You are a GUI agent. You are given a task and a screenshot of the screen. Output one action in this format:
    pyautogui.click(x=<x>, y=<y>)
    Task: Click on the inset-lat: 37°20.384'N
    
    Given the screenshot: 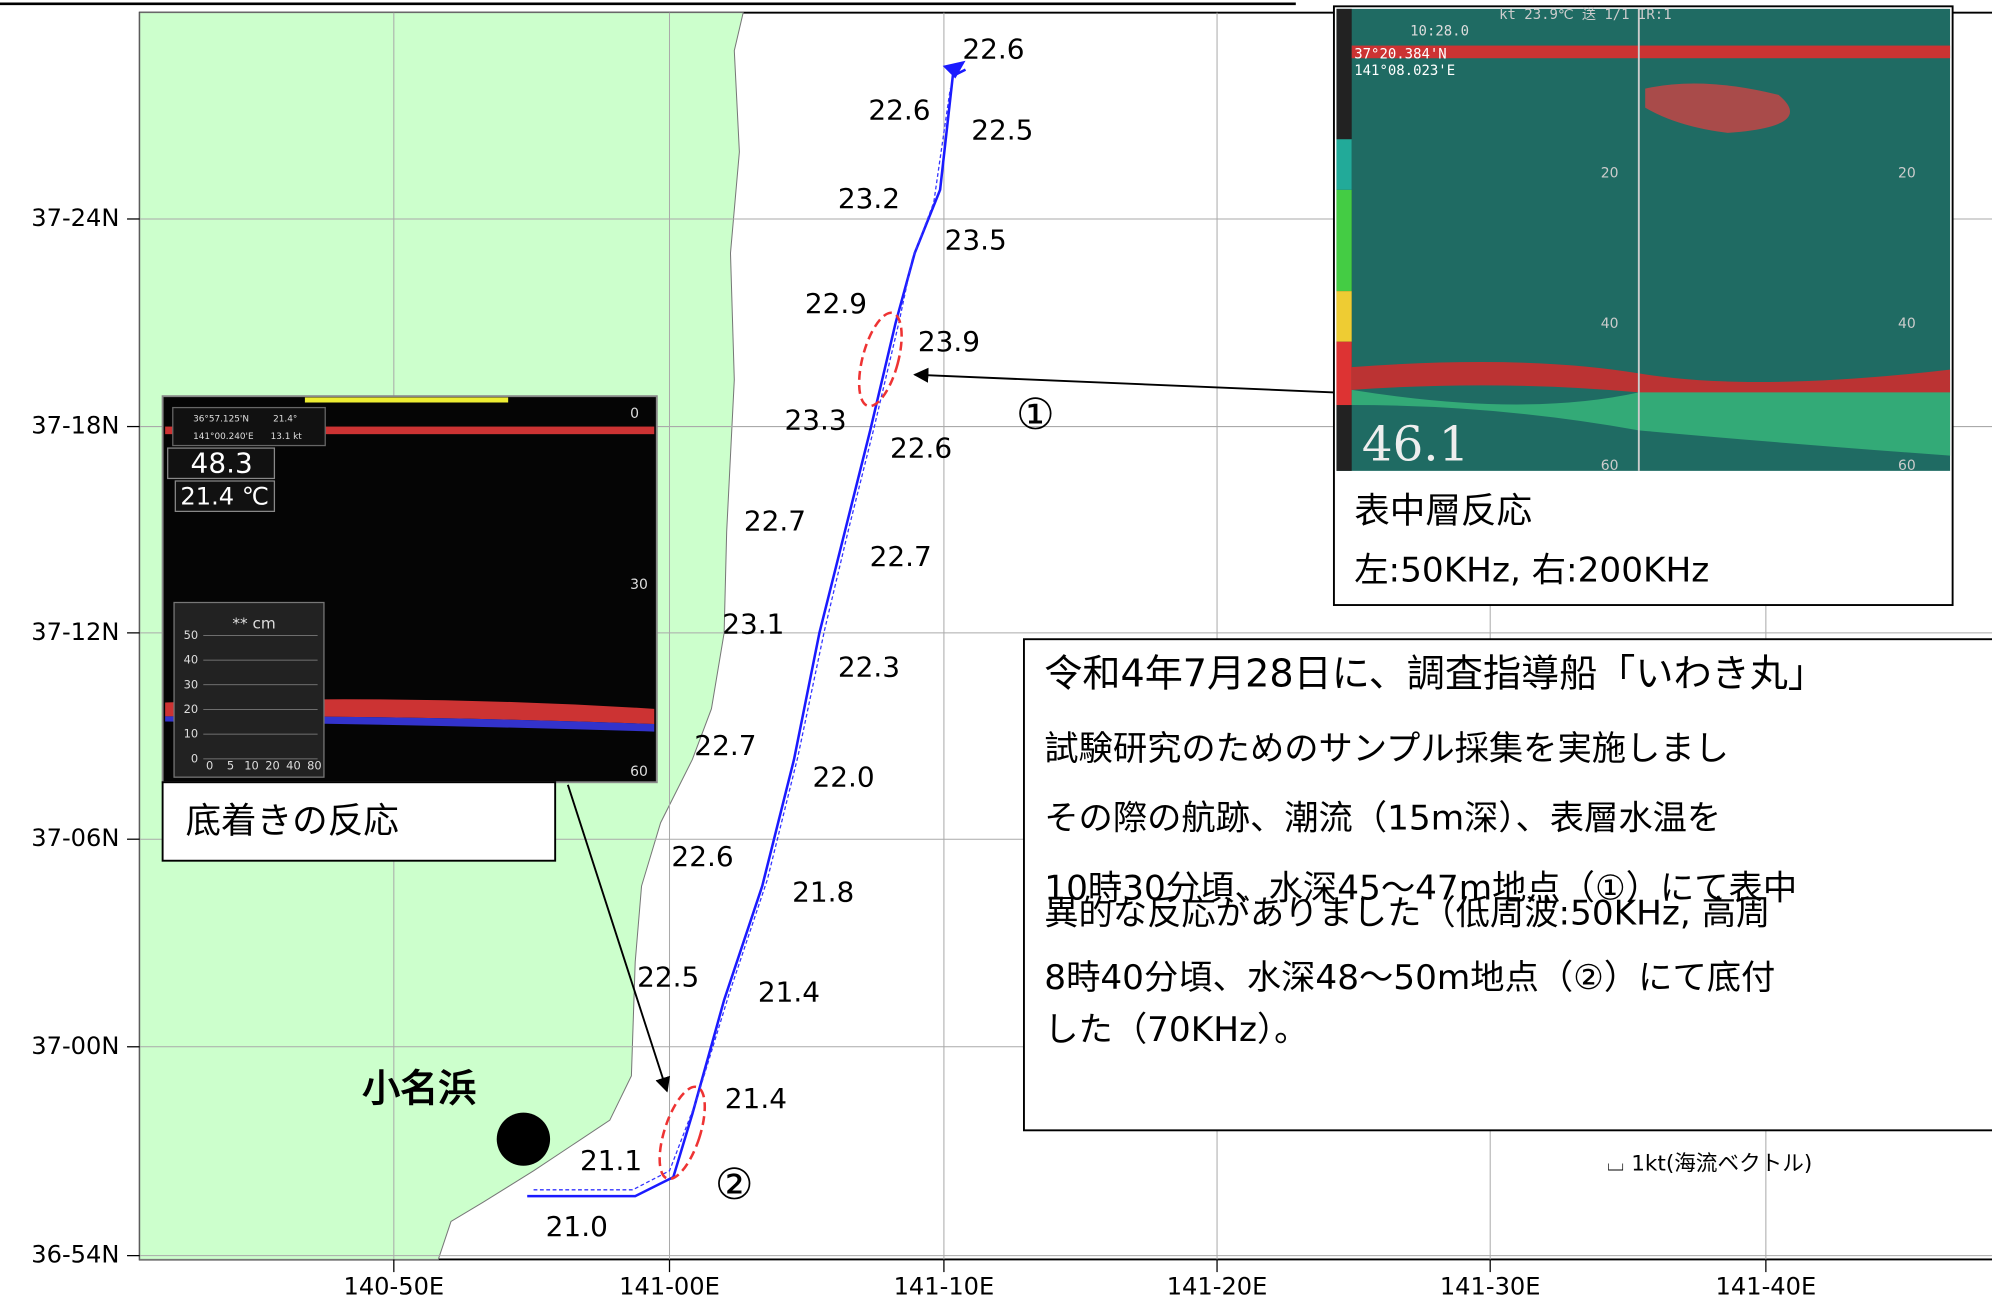 What is the action you would take?
    pyautogui.click(x=1400, y=54)
    